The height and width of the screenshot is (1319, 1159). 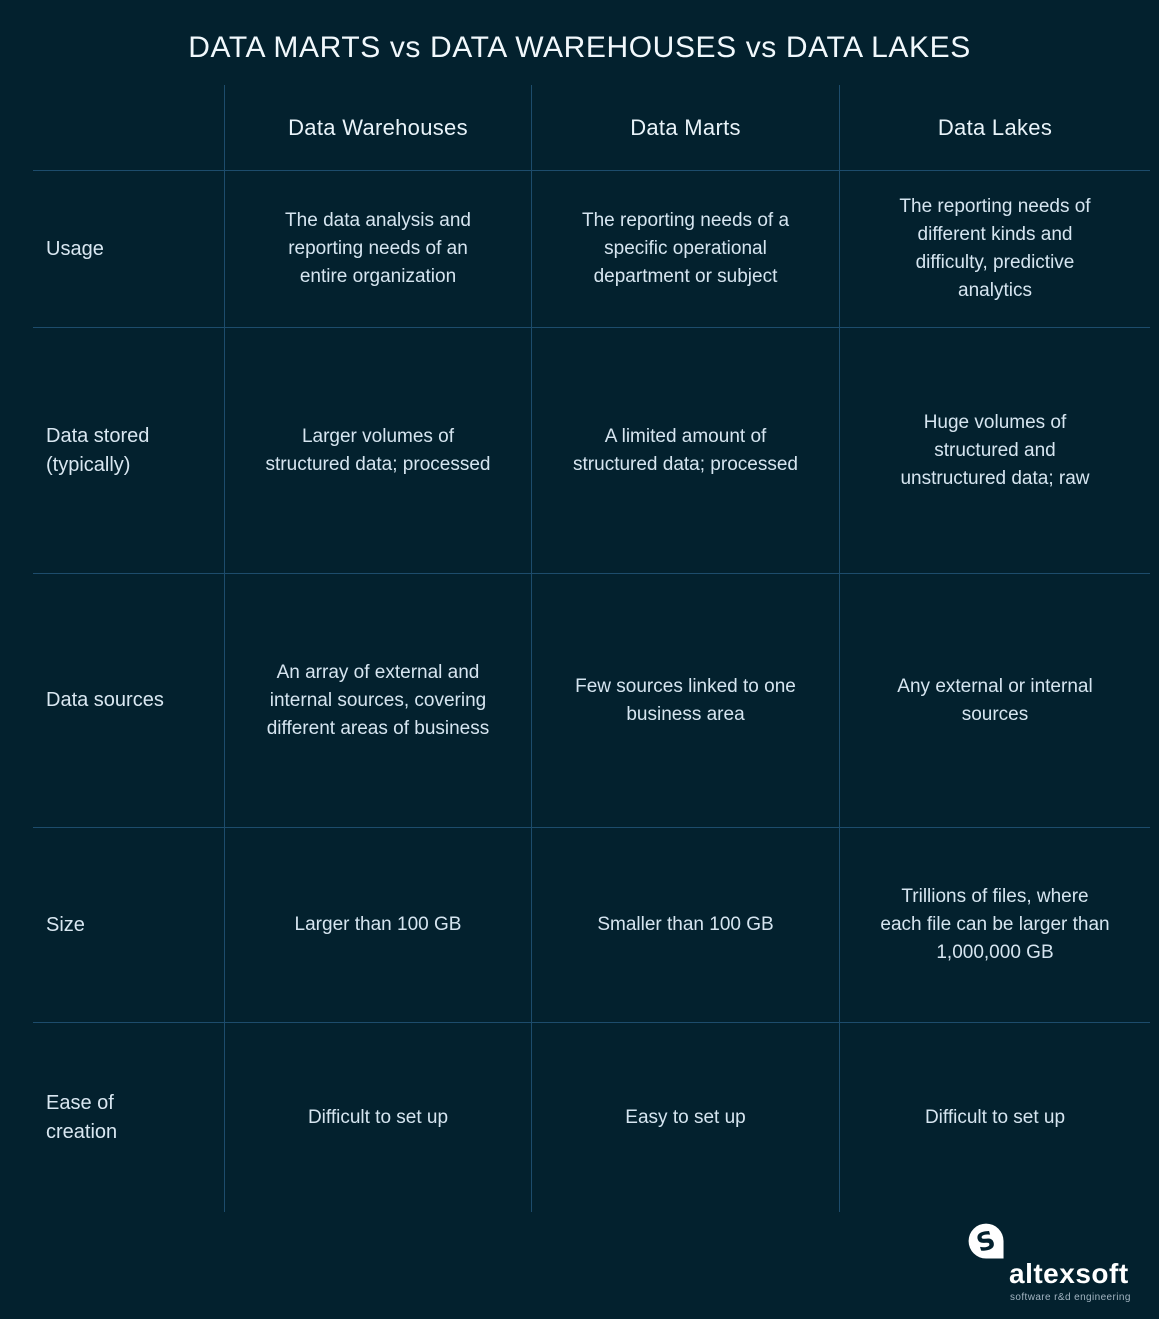 I want to click on table-cell-size-marts: Smaller than 100 GB, so click(x=686, y=924).